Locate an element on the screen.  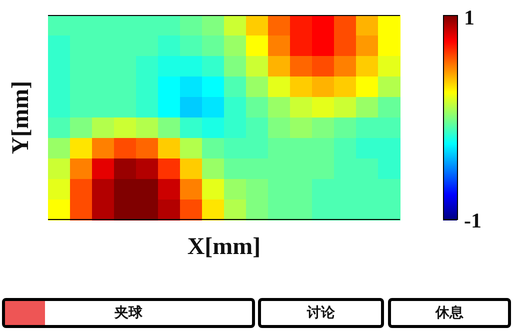
color-bar-label: 1 is located at coordinates (469, 17).